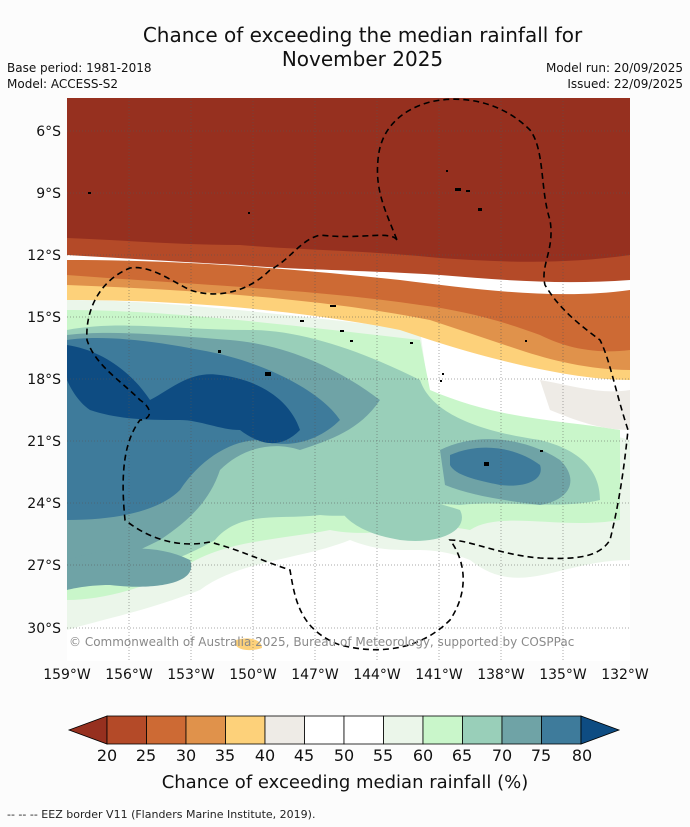 The height and width of the screenshot is (827, 690). Describe the element at coordinates (146, 755) in the screenshot. I see `colorbar-tick: 25` at that location.